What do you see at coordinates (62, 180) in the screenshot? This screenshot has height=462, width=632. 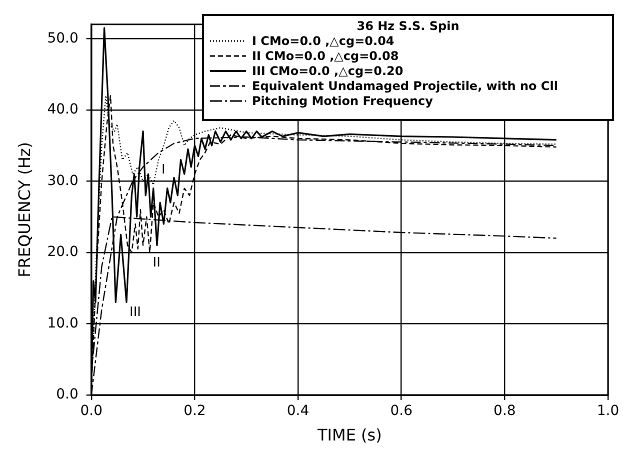 I see `y-tick-label: 30.0` at bounding box center [62, 180].